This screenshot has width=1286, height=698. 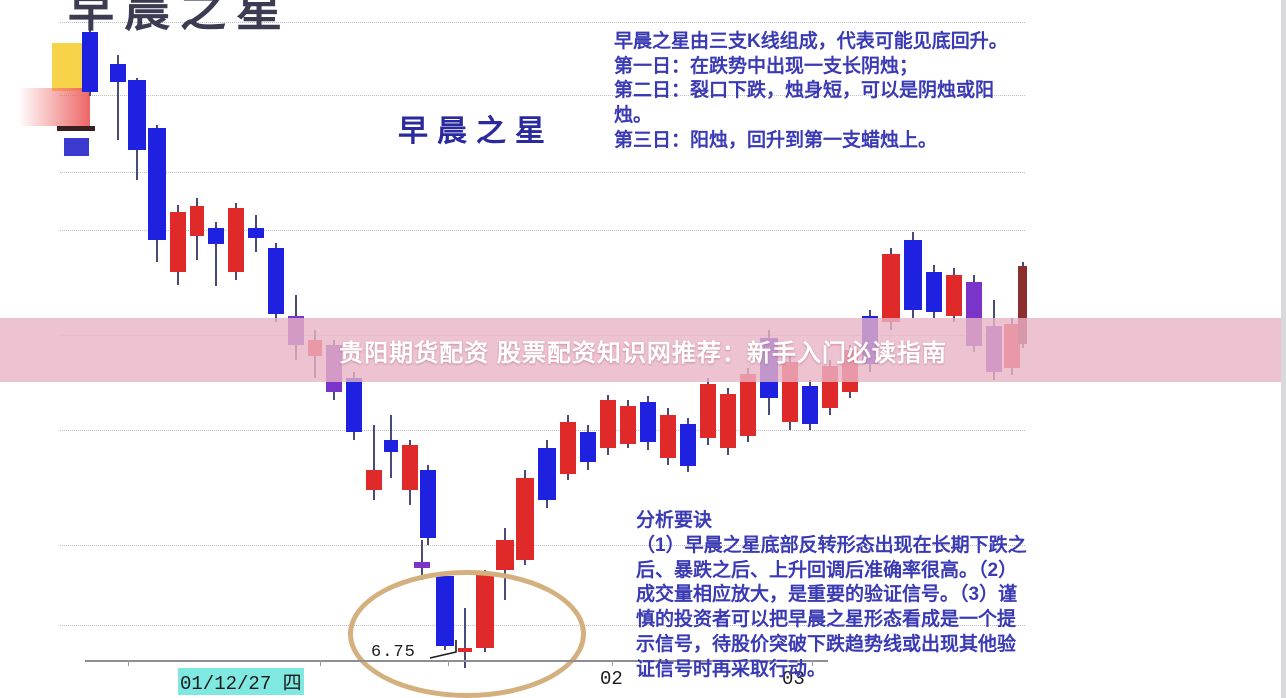 I want to click on price-callout-leader-line, so click(x=443, y=649).